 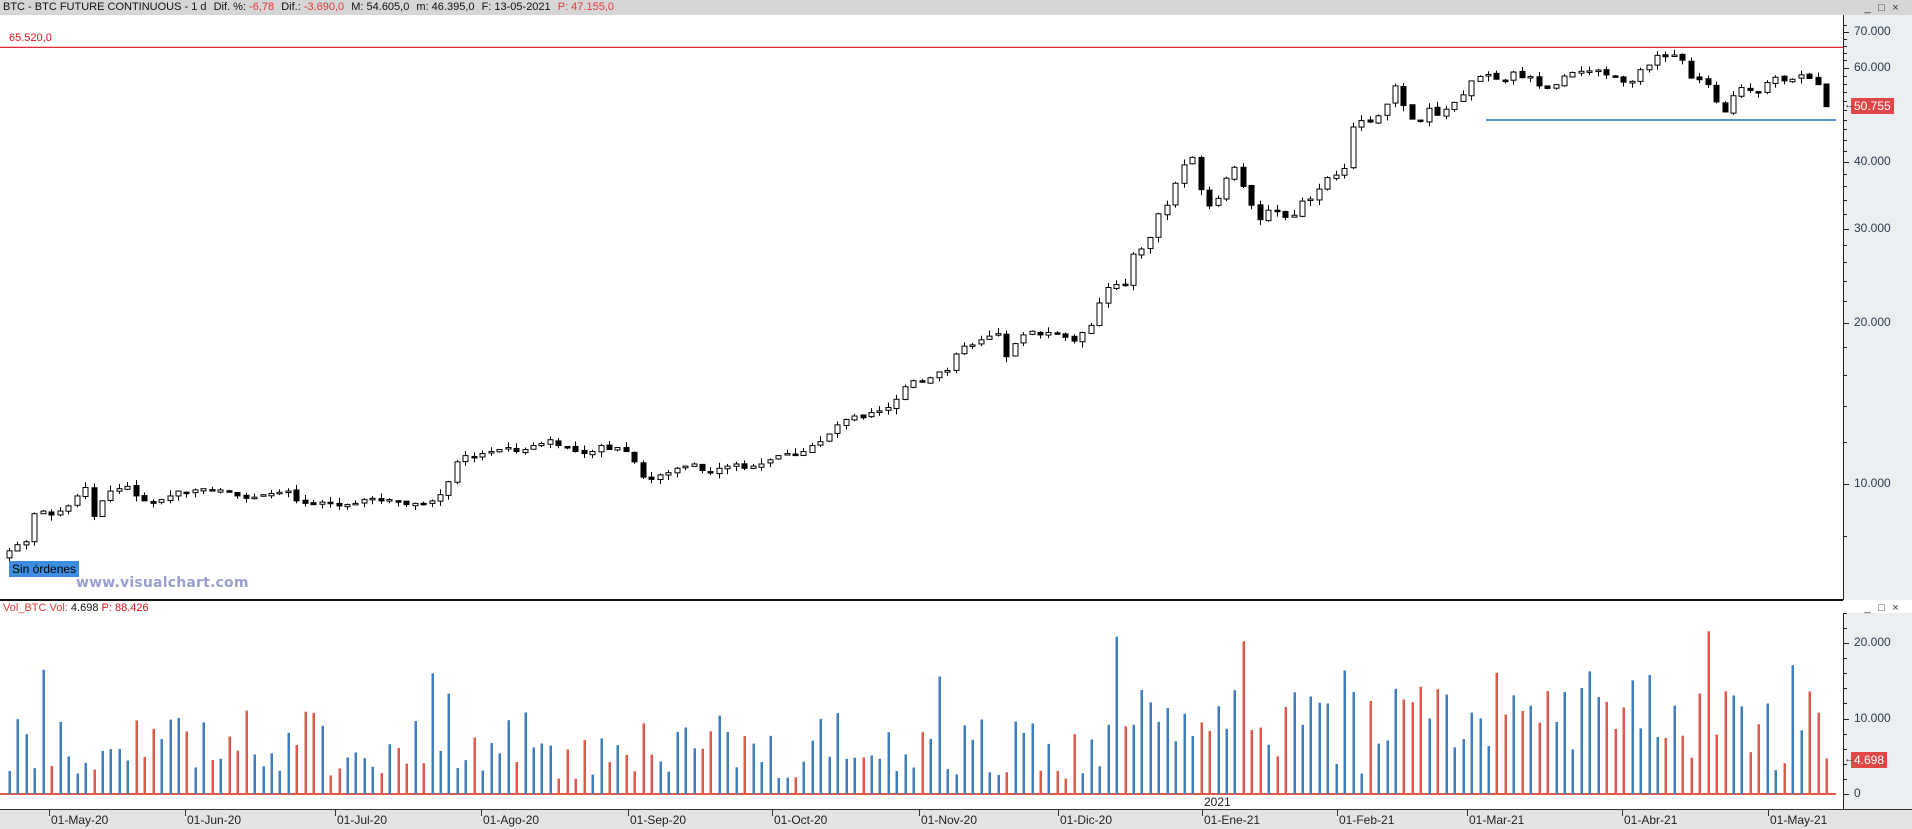 I want to click on volume-axis: 20.000 10.000 0 4.698 ←, so click(x=1877, y=710).